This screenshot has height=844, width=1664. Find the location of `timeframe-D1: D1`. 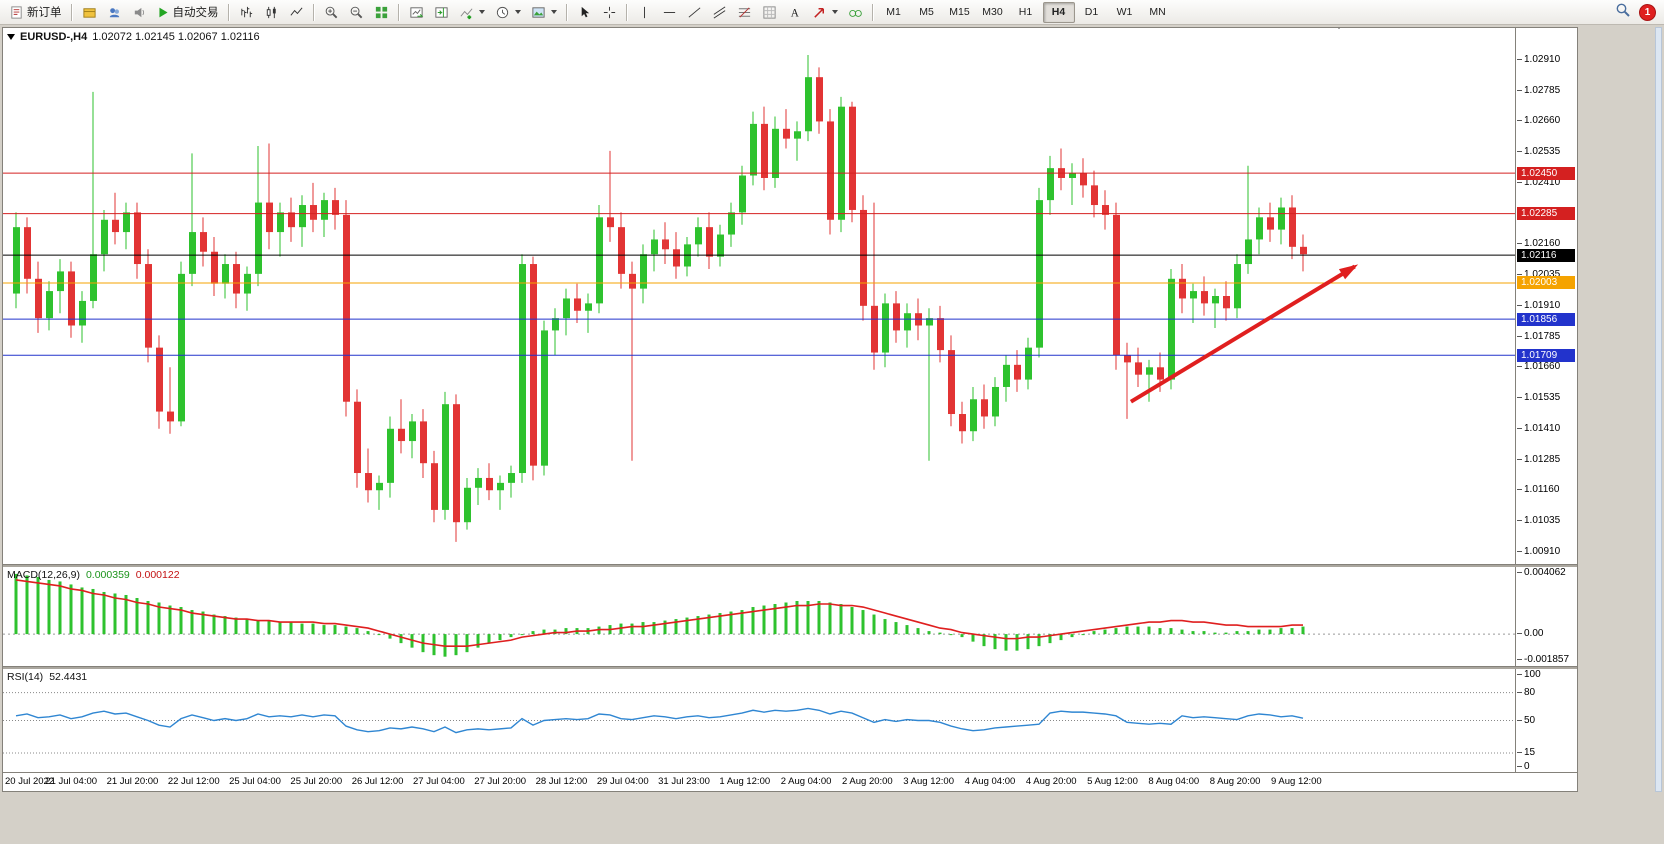

timeframe-D1: D1 is located at coordinates (1091, 12).